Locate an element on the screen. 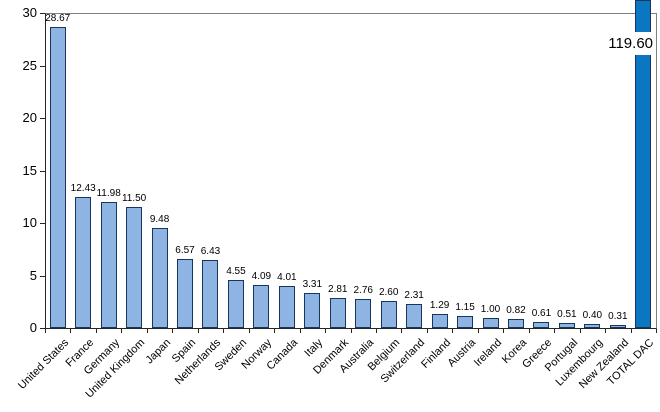 The width and height of the screenshot is (660, 412). bar-united-states is located at coordinates (57, 177).